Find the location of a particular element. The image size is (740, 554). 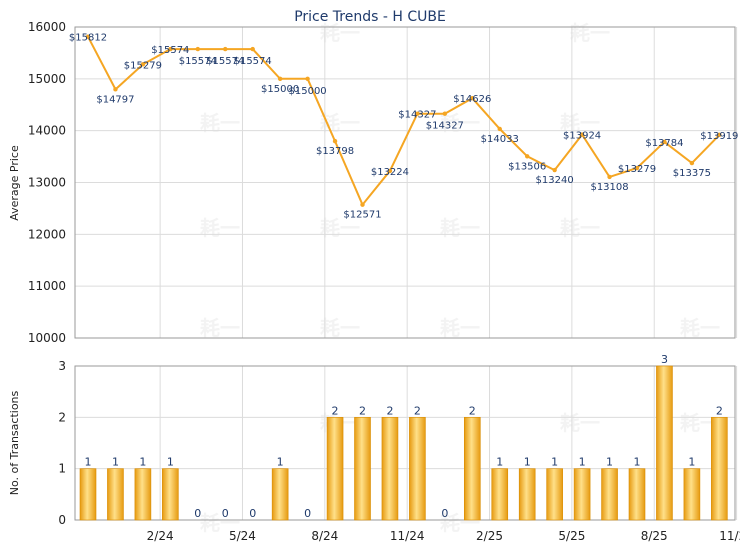

price-data-label: $13224 is located at coordinates (390, 172).